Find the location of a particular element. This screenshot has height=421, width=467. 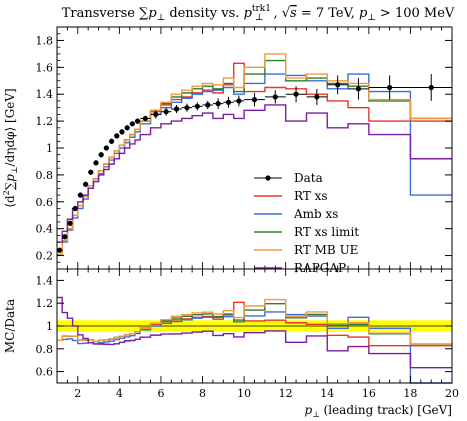

y-tick-label: 0.4 is located at coordinates (45, 229).